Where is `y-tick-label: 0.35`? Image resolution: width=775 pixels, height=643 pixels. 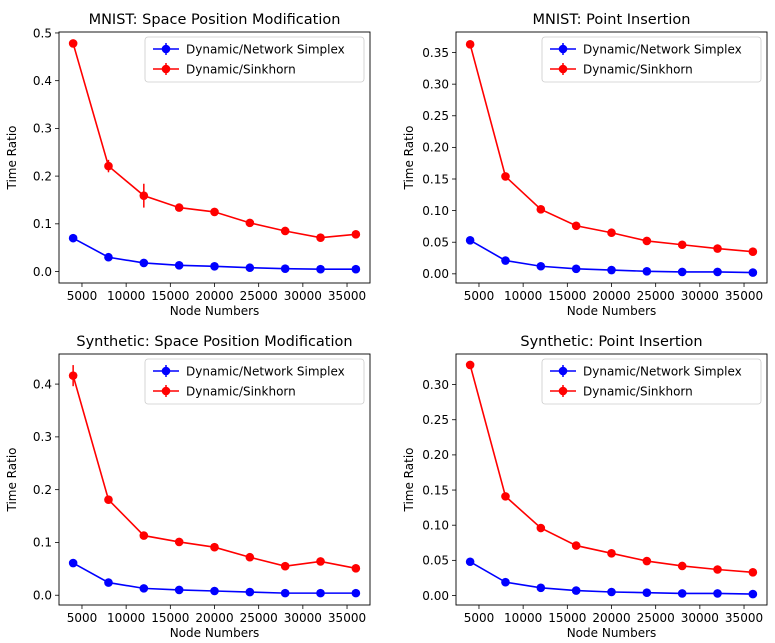 y-tick-label: 0.35 is located at coordinates (435, 53).